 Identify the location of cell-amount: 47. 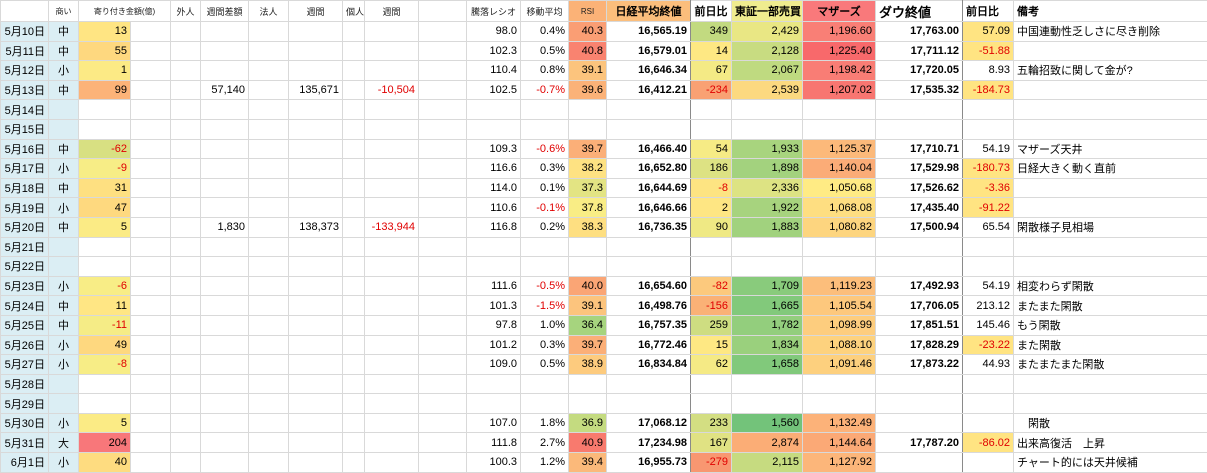
(104, 207).